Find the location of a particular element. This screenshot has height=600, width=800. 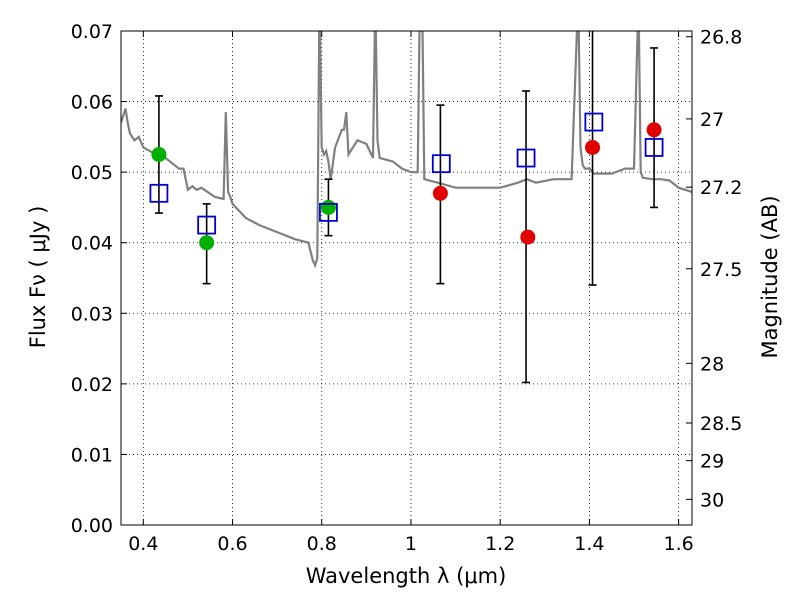

x-tick-label: 1 is located at coordinates (411, 544).